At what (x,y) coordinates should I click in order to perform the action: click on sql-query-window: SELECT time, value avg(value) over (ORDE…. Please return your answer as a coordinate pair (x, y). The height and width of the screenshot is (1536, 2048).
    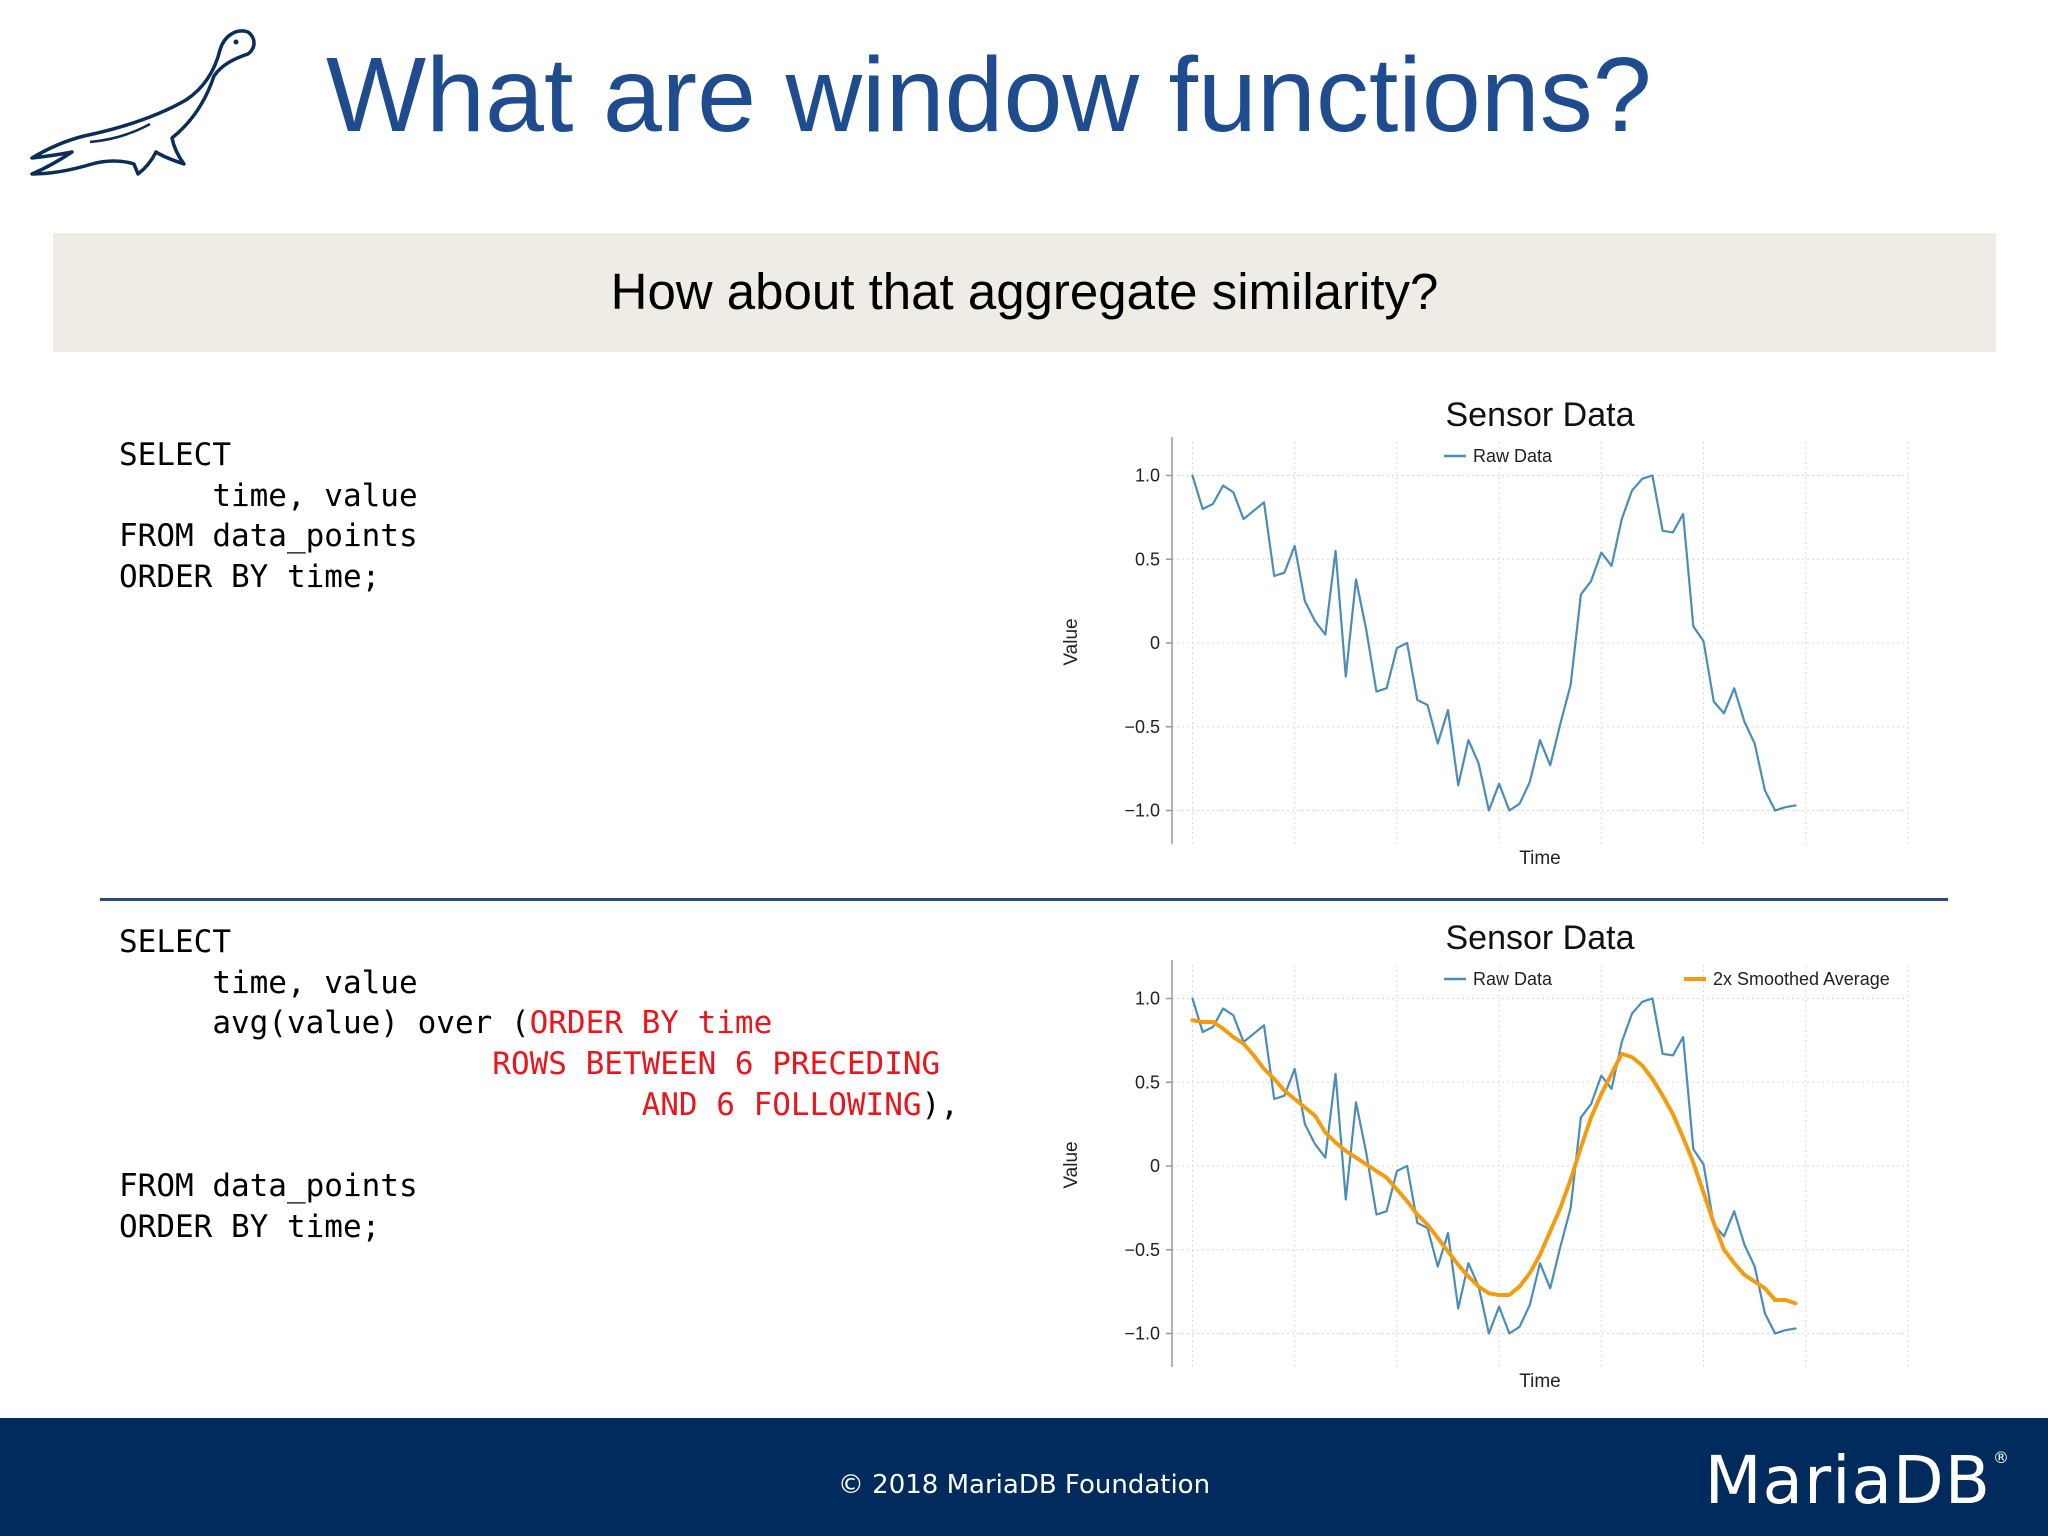
    Looking at the image, I should click on (539, 1085).